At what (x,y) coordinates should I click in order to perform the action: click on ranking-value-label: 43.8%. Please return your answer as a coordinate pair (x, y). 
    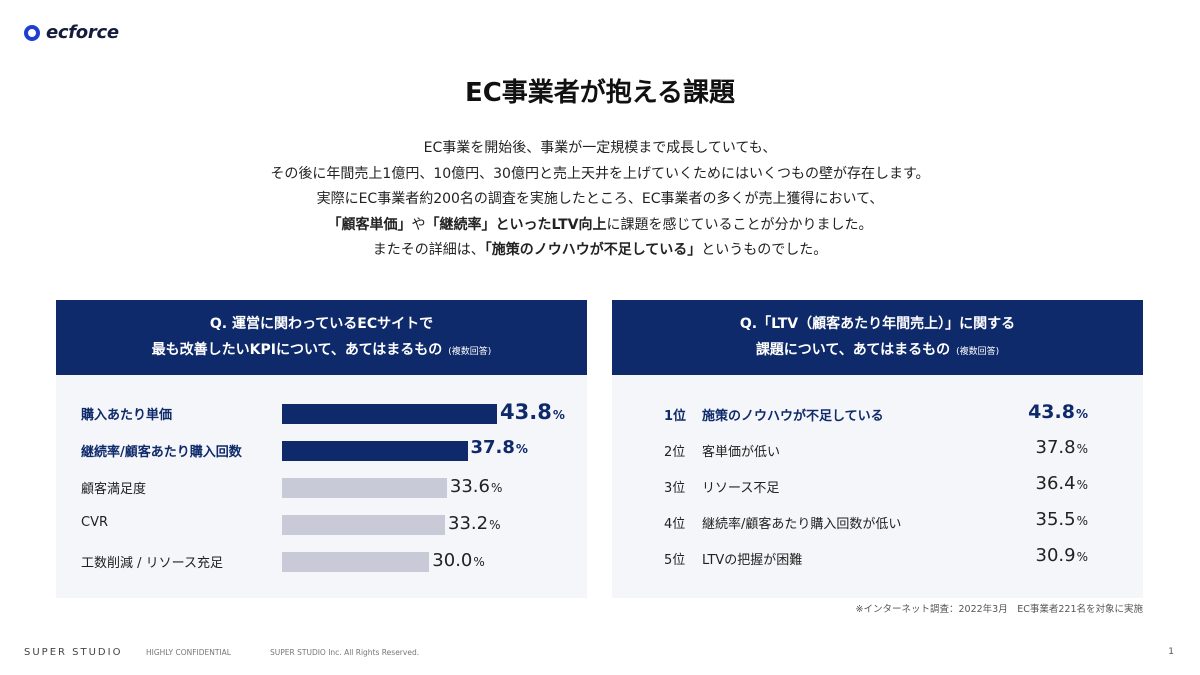
    Looking at the image, I should click on (1058, 412).